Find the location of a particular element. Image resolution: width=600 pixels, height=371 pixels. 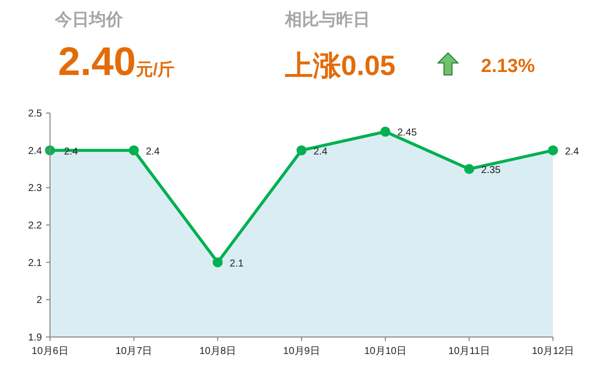

chart-title: 今日均价 is located at coordinates (89, 19).